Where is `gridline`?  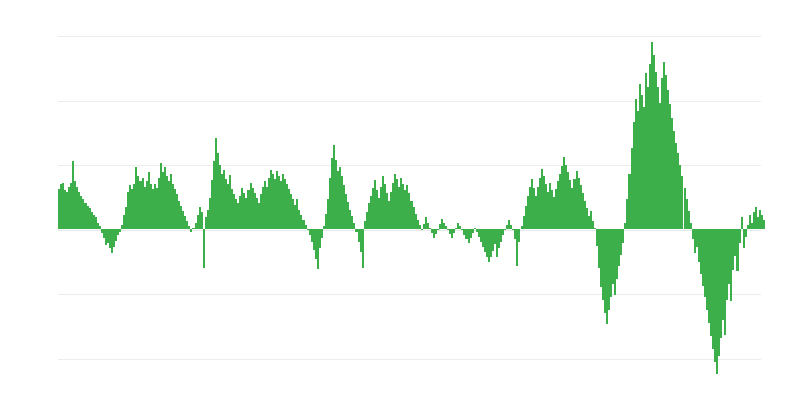 gridline is located at coordinates (409, 101).